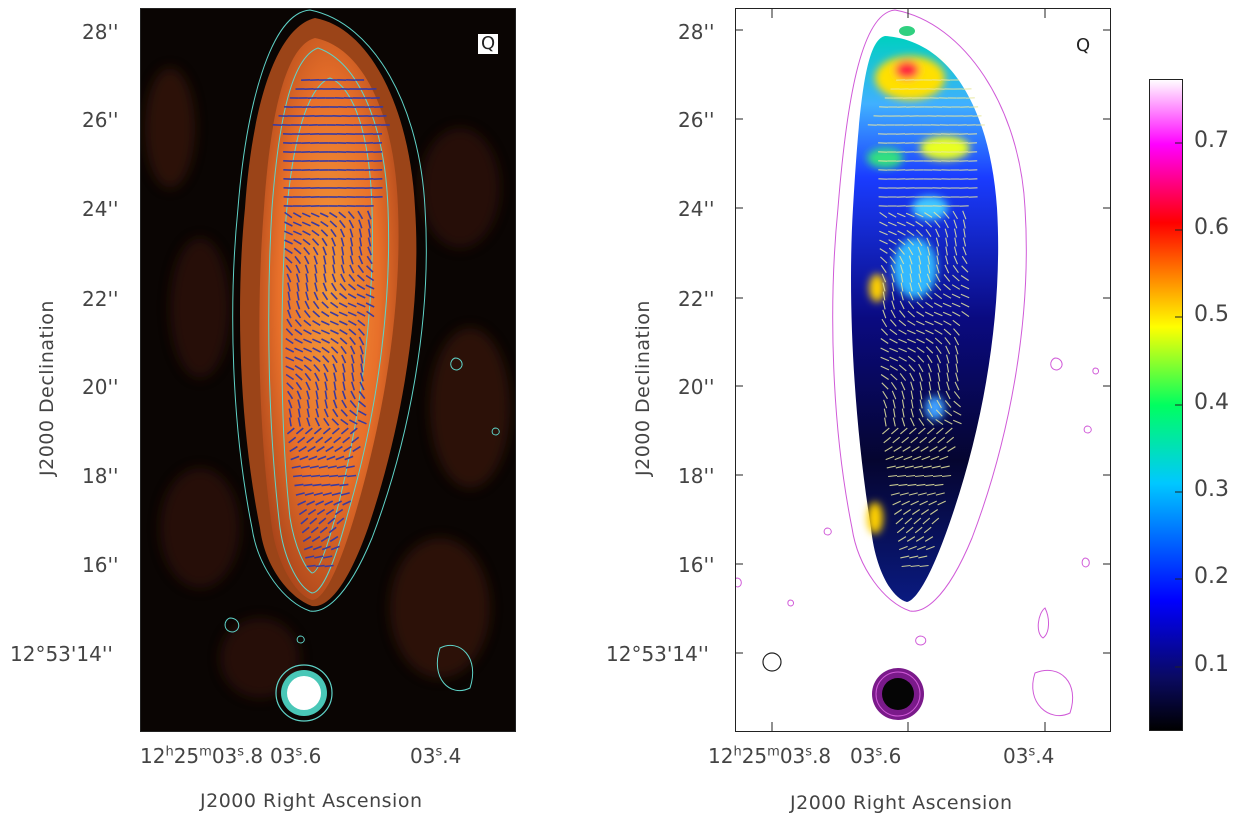  What do you see at coordinates (47, 388) in the screenshot?
I see `left-y-axis-title: J2000 Declination` at bounding box center [47, 388].